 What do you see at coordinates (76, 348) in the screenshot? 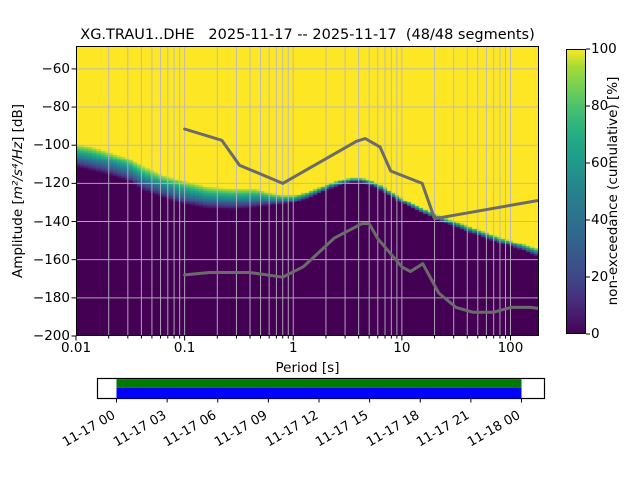
I see `x-tick-label: 0.01` at bounding box center [76, 348].